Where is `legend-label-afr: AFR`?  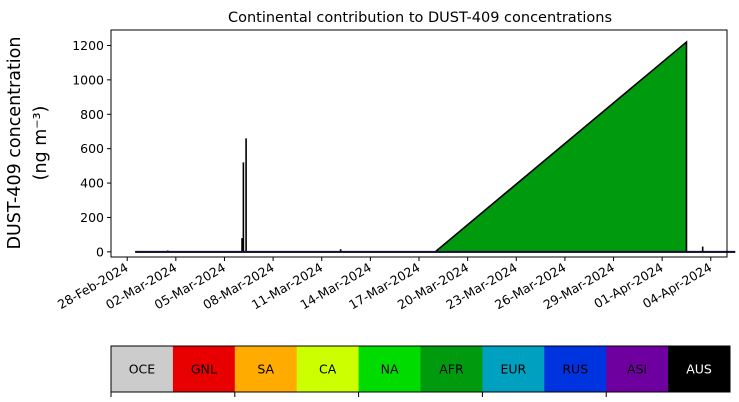
legend-label-afr: AFR is located at coordinates (451, 369).